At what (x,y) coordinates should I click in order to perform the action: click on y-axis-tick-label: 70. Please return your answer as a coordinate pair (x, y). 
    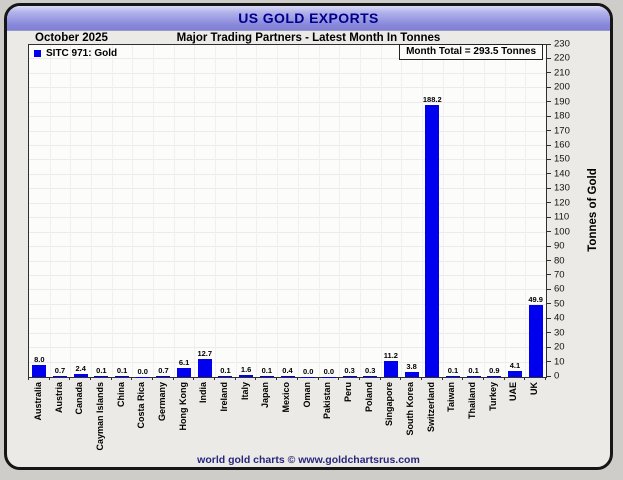
    Looking at the image, I should click on (559, 275).